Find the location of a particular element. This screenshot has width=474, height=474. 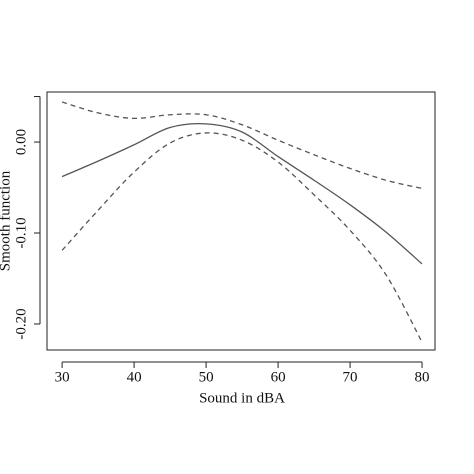

x-tick-label: 30 is located at coordinates (62, 377).